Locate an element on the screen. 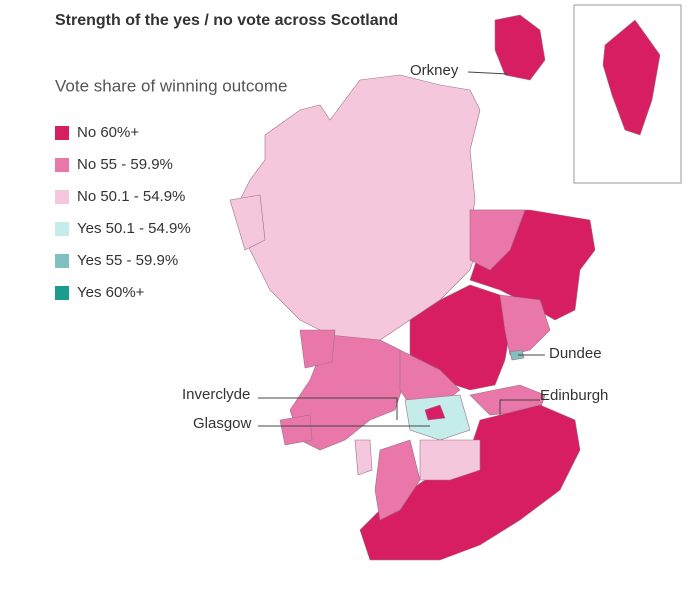 Image resolution: width=690 pixels, height=597 pixels. legend-label: Yes 55 - 59.9% is located at coordinates (127, 260).